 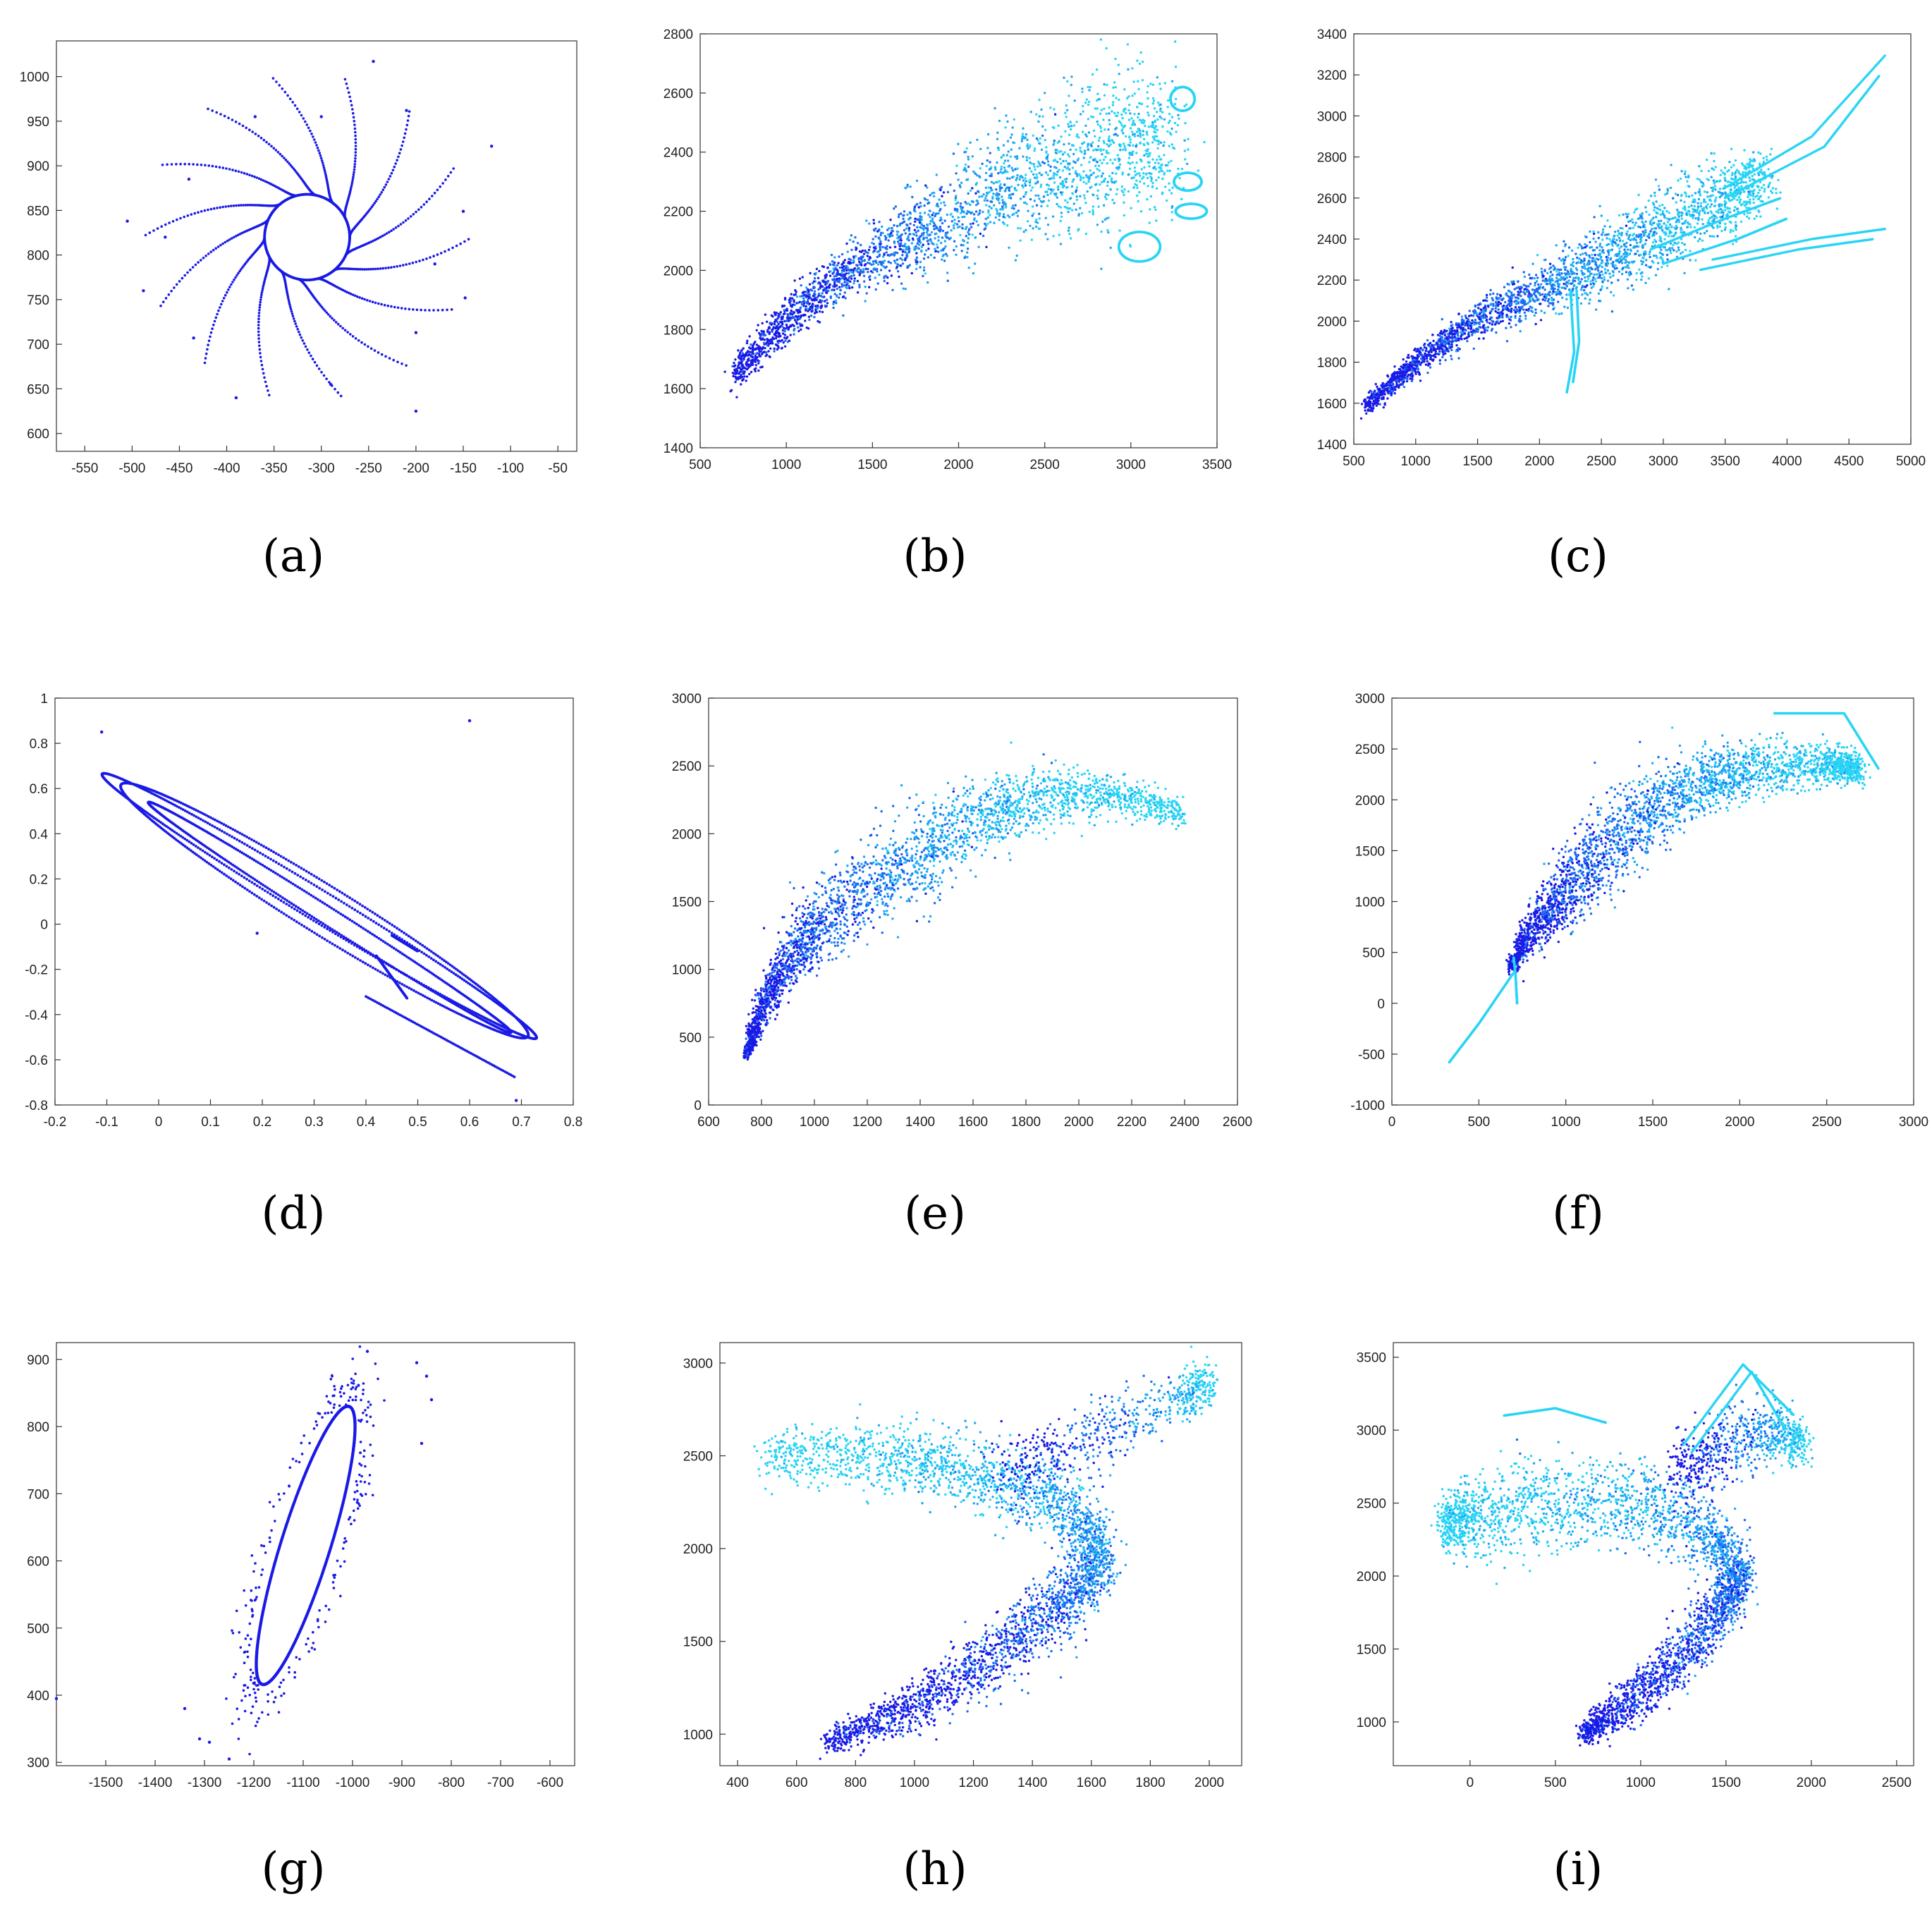 What do you see at coordinates (38, 122) in the screenshot?
I see `y-tick-label: 950` at bounding box center [38, 122].